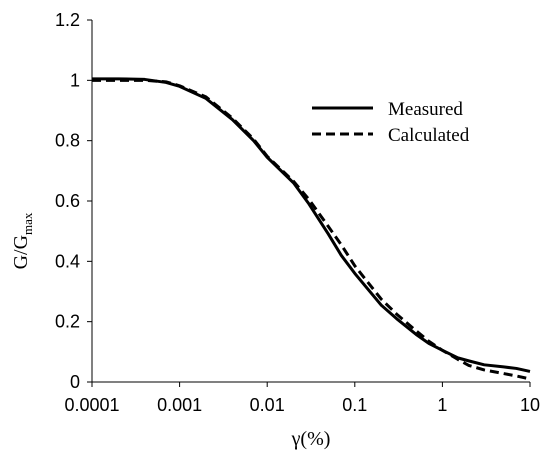 The height and width of the screenshot is (466, 550). I want to click on x-axis-title: γ(%), so click(311, 439).